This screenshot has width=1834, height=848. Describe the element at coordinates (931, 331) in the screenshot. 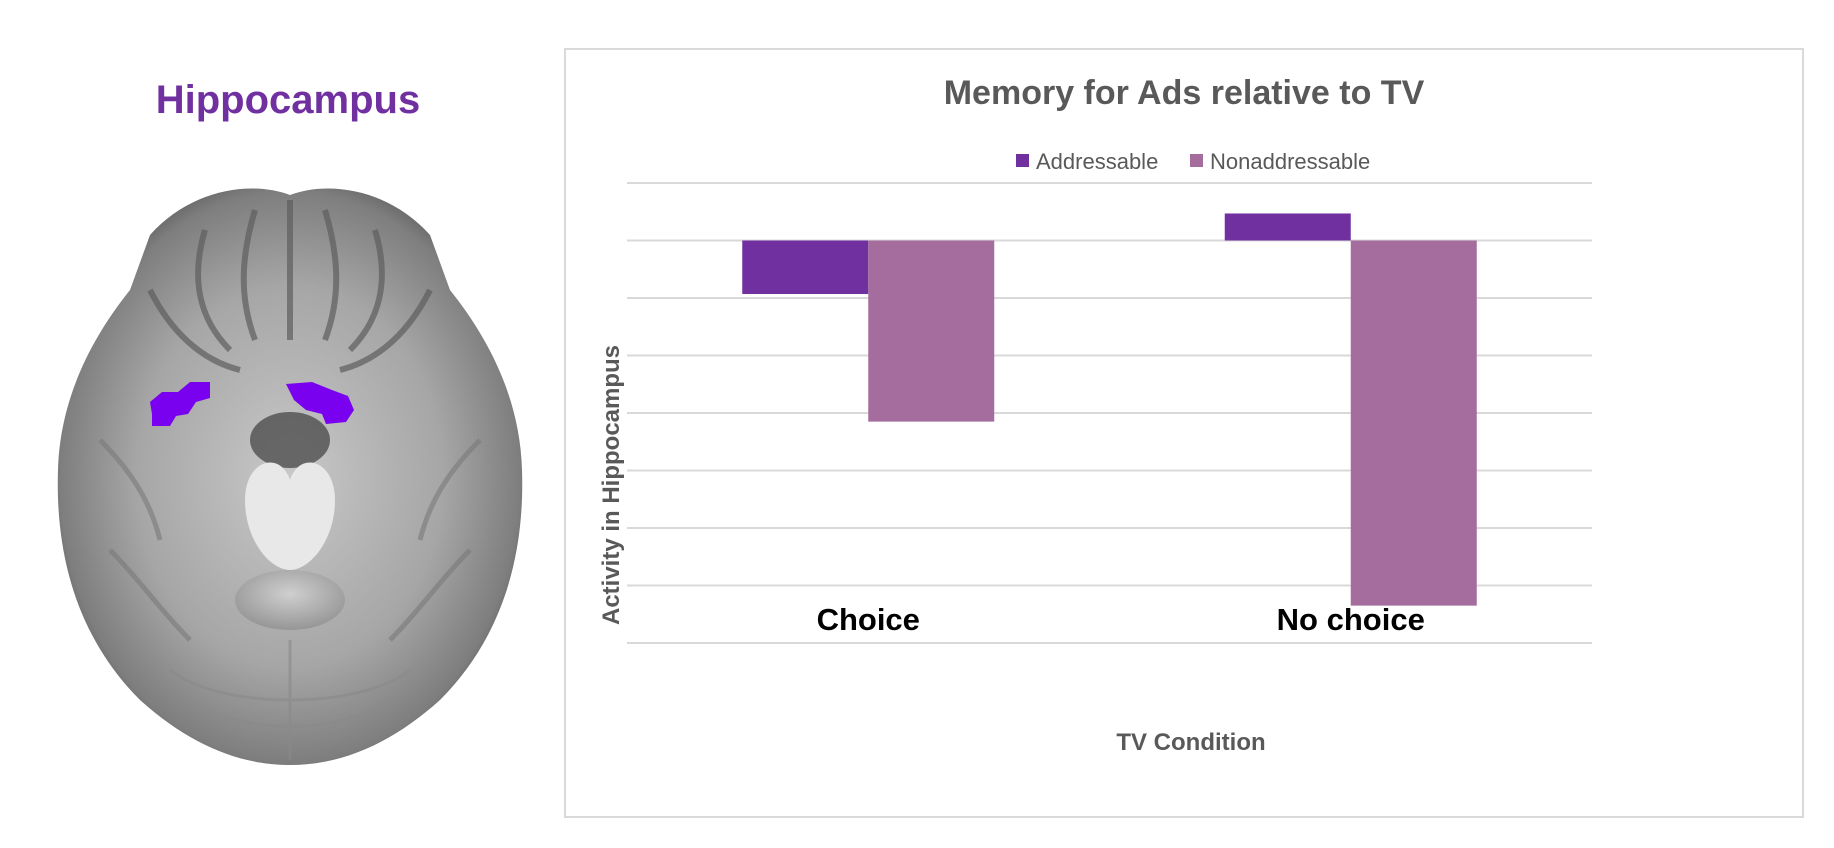

I see `bar-nonaddressable-choice` at that location.